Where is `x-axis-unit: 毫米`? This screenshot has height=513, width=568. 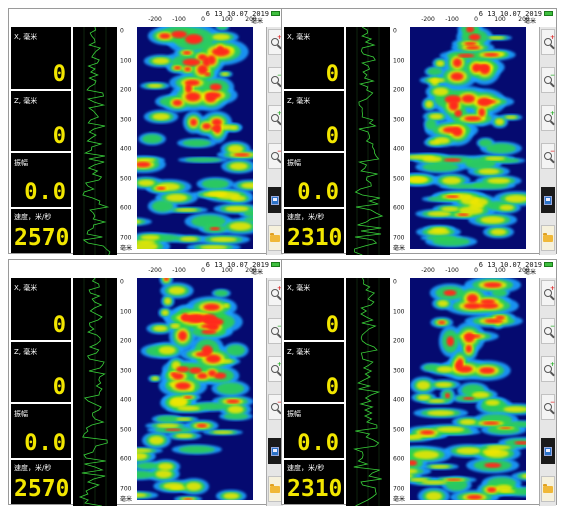 x-axis-unit: 毫米 is located at coordinates (529, 272).